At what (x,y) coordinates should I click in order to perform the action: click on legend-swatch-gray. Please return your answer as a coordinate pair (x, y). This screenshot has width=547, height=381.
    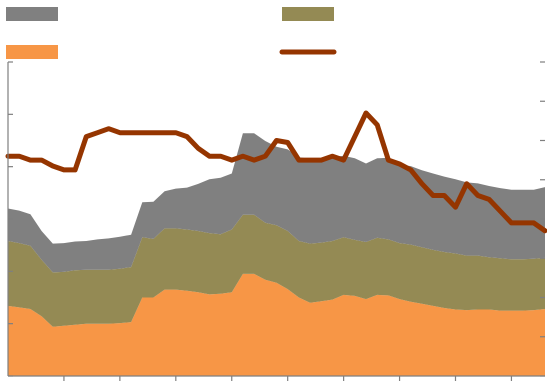
    Looking at the image, I should click on (32, 14).